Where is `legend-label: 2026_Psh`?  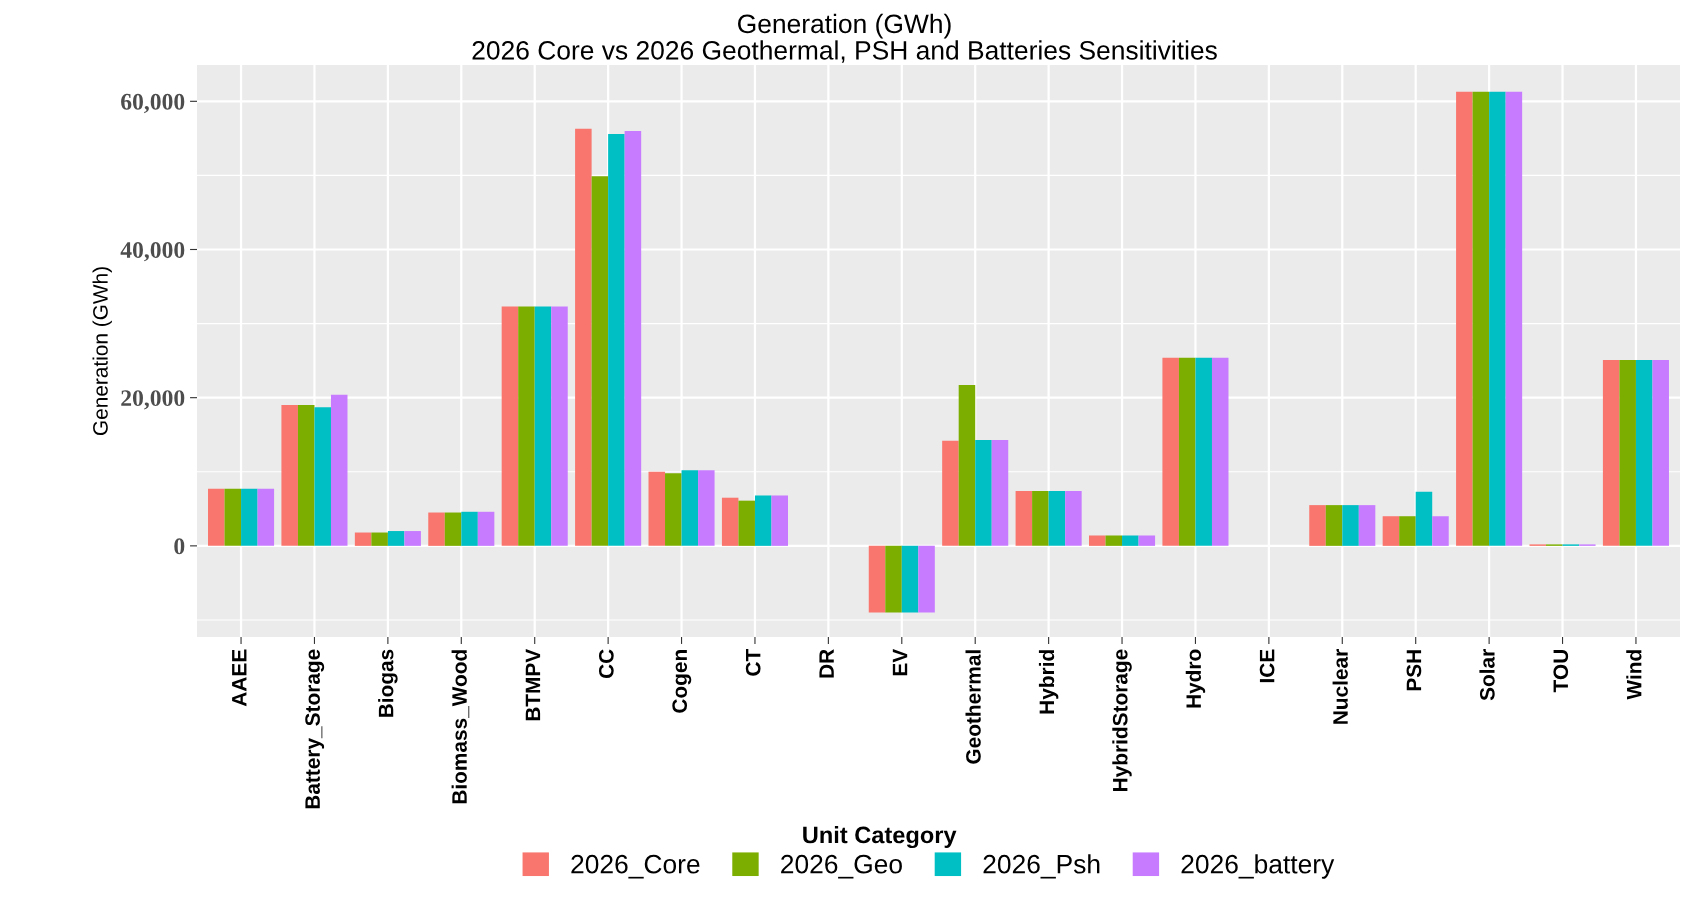
legend-label: 2026_Psh is located at coordinates (1041, 866).